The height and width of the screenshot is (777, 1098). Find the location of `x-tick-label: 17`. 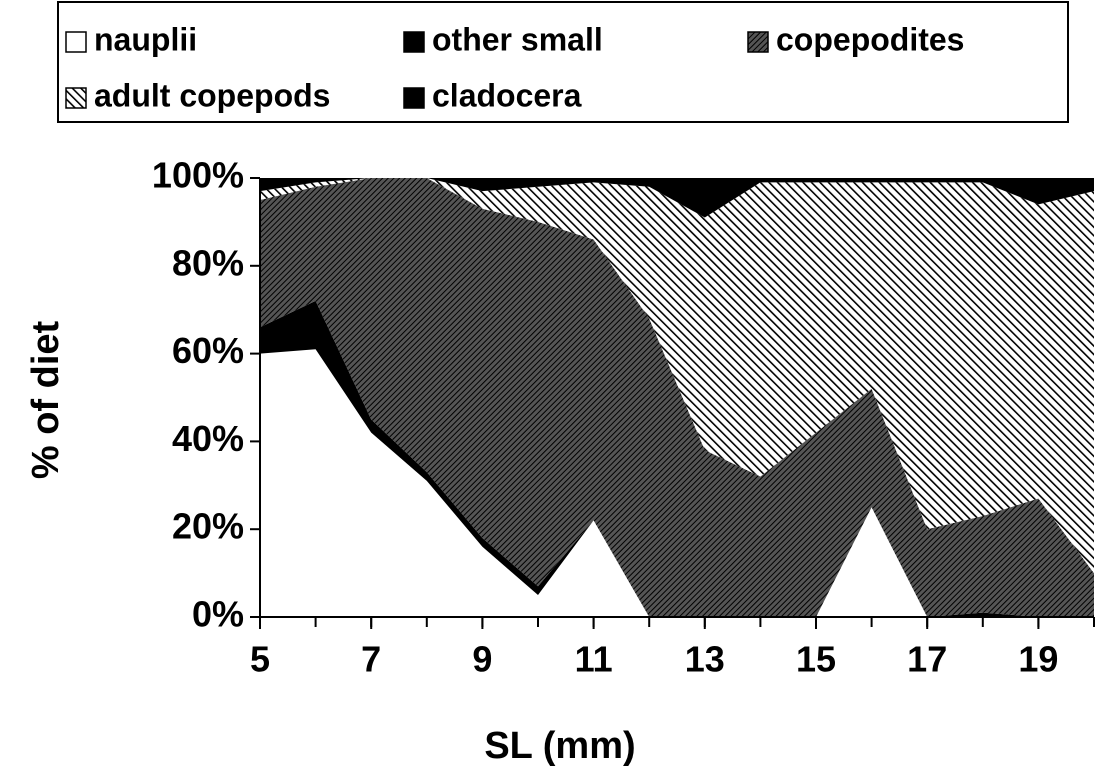

x-tick-label: 17 is located at coordinates (927, 659).